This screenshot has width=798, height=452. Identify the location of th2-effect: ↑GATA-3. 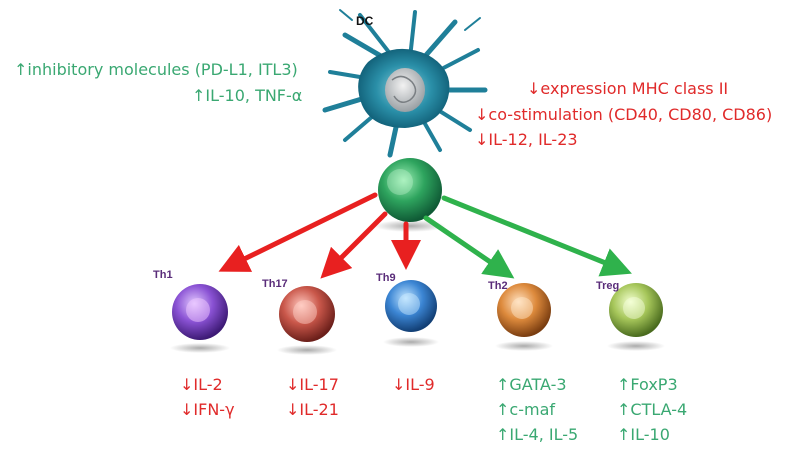
(531, 384).